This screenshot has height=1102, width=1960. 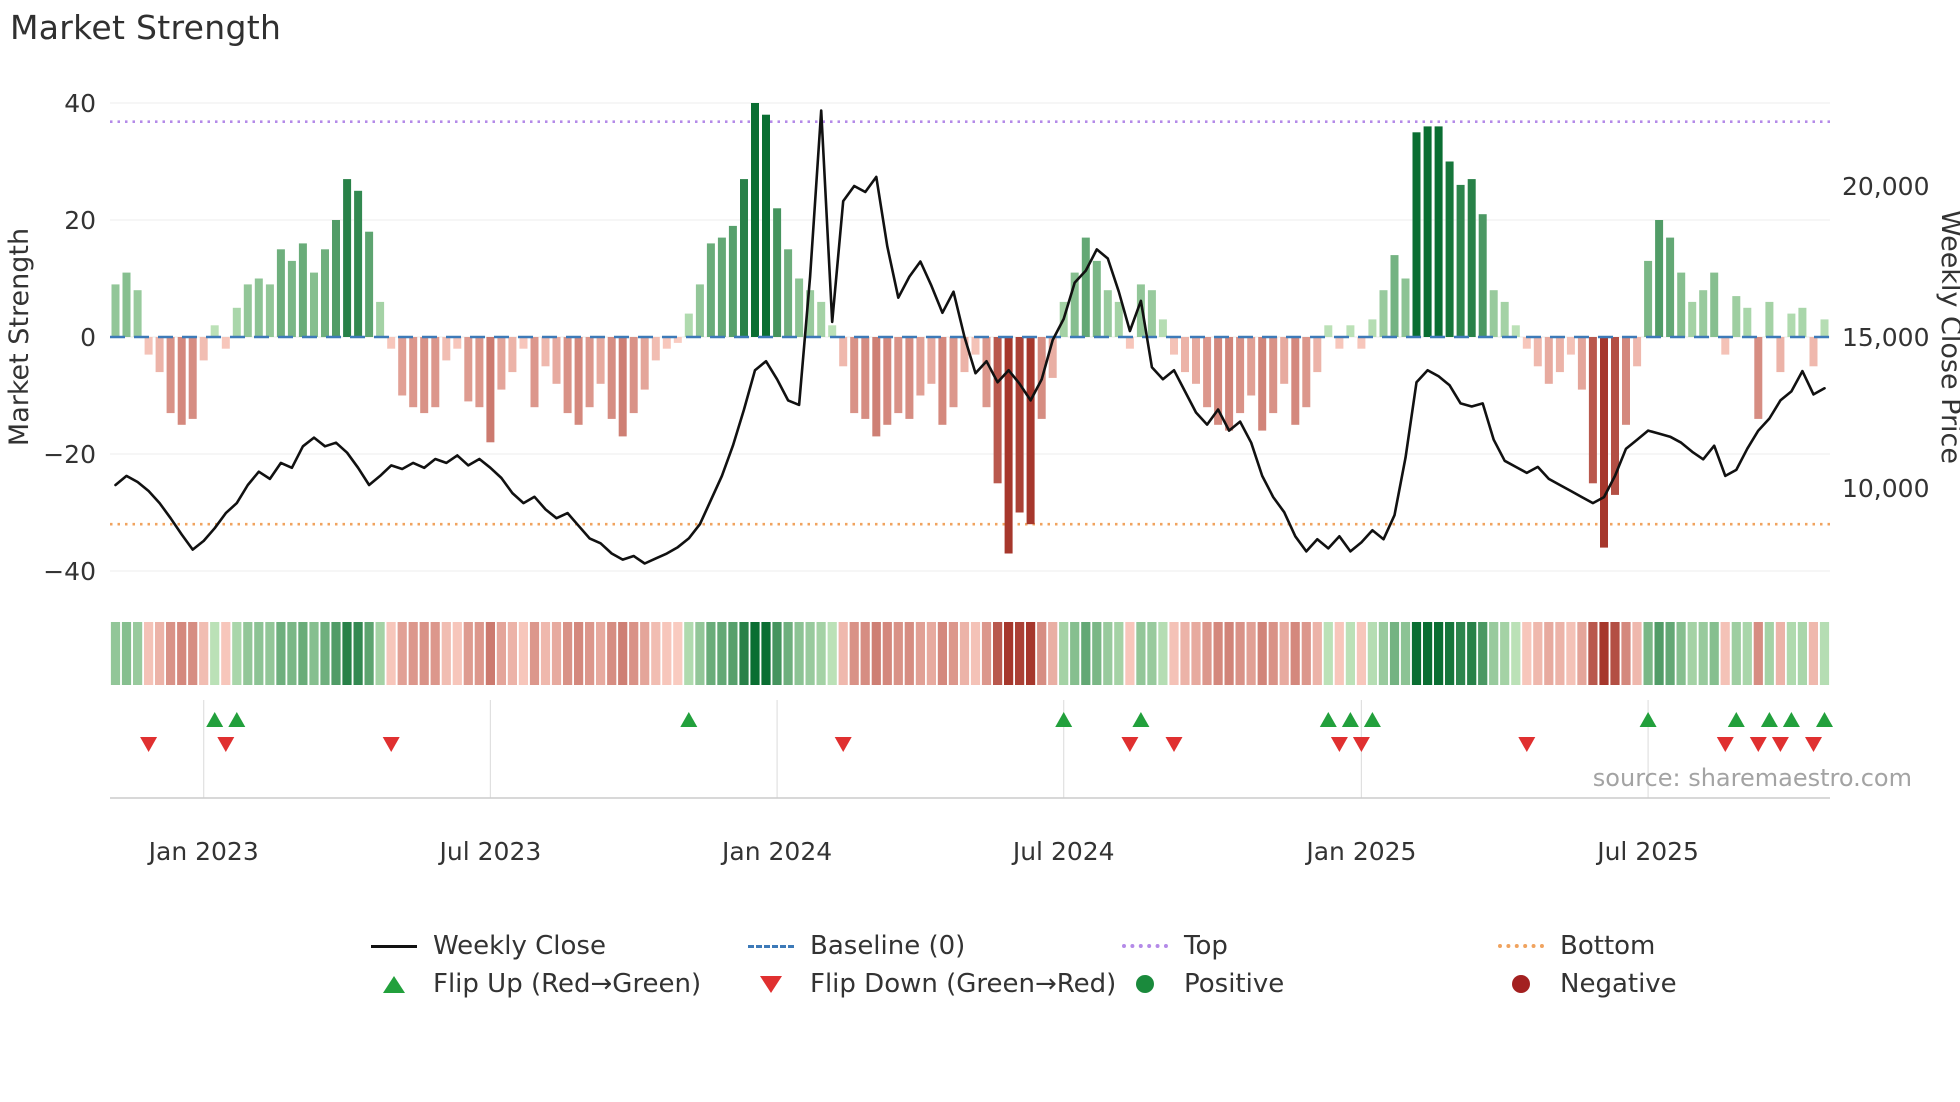 What do you see at coordinates (888, 946) in the screenshot?
I see `legend-label-baseline: Baseline (0)` at bounding box center [888, 946].